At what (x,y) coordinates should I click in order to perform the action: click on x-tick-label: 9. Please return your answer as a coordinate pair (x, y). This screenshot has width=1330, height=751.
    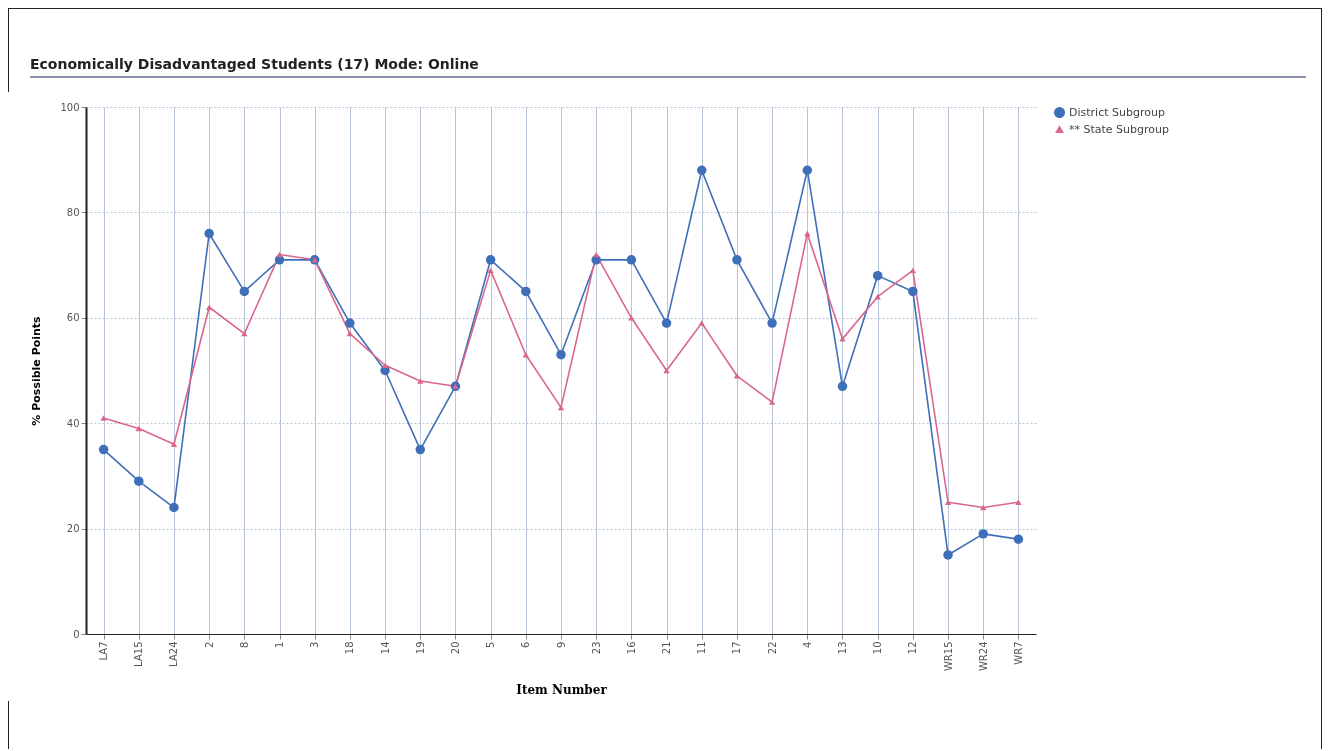
    Looking at the image, I should click on (561, 644).